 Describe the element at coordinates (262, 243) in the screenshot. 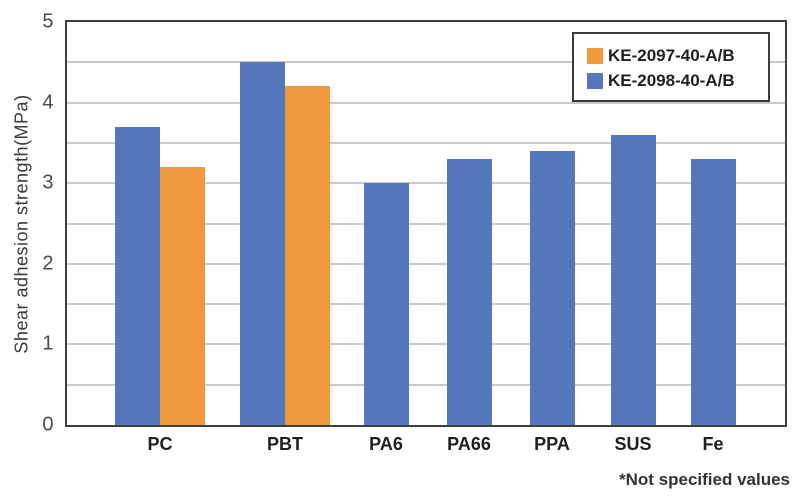

I see `bar-pbt-ke-2098-40-a/b` at that location.